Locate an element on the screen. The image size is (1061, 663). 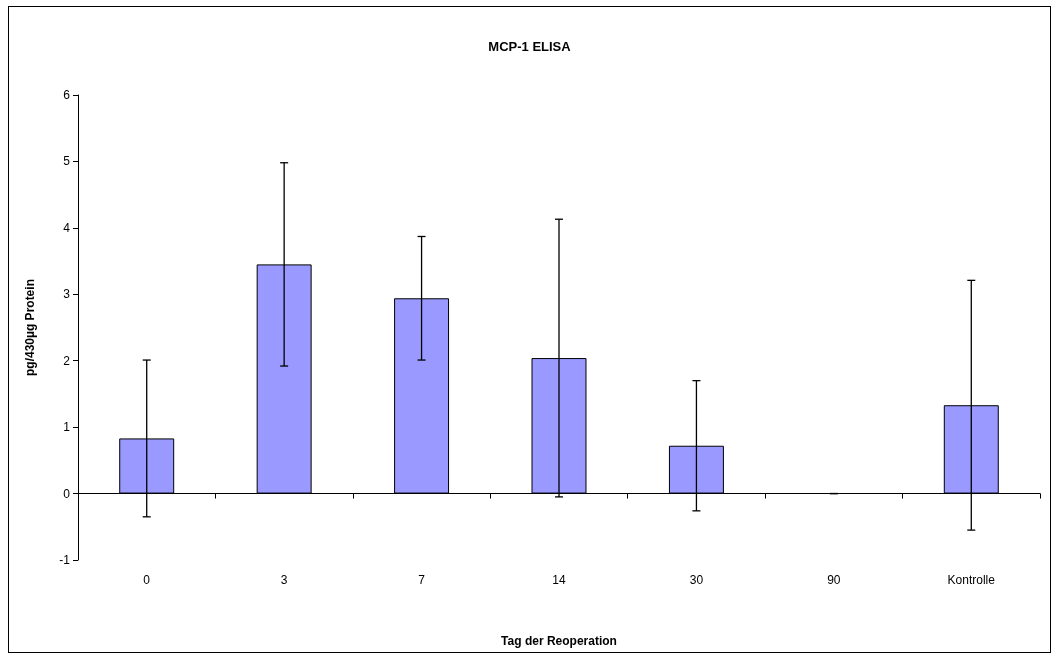
y-tick-label: 3 is located at coordinates (67, 294).